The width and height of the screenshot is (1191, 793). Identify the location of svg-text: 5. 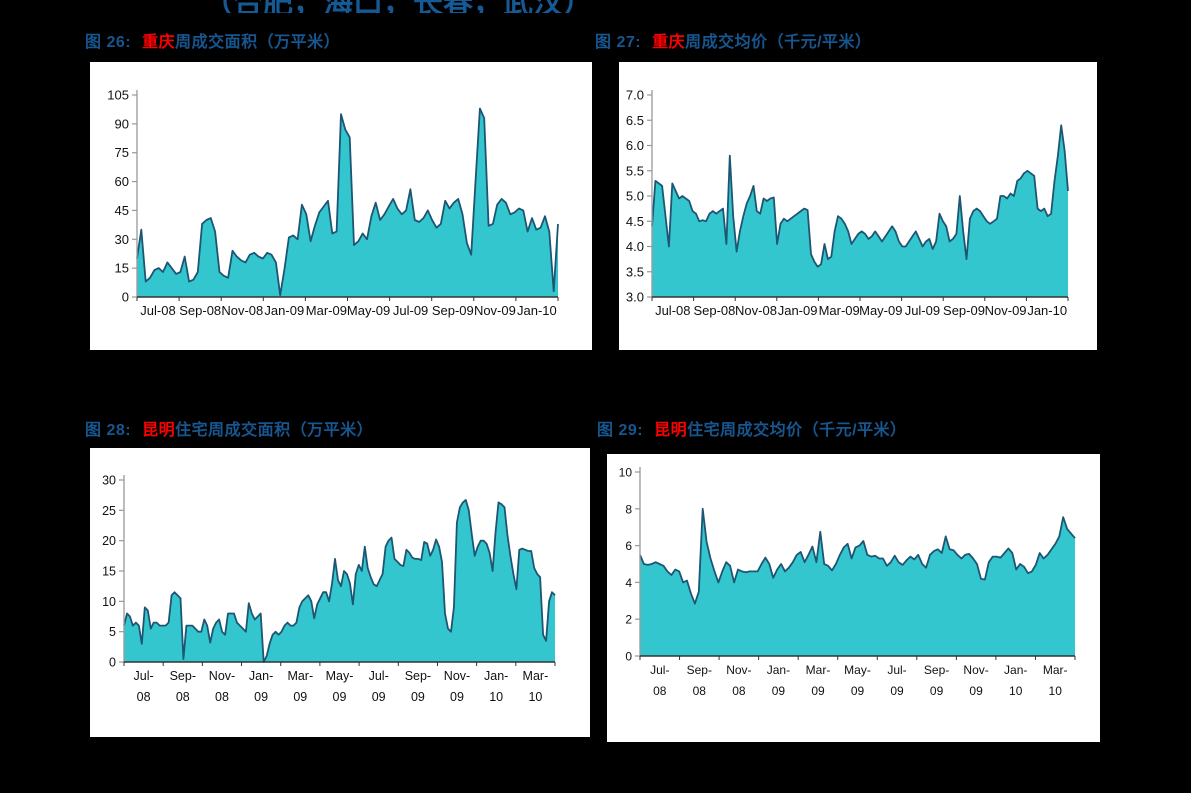
(112, 632).